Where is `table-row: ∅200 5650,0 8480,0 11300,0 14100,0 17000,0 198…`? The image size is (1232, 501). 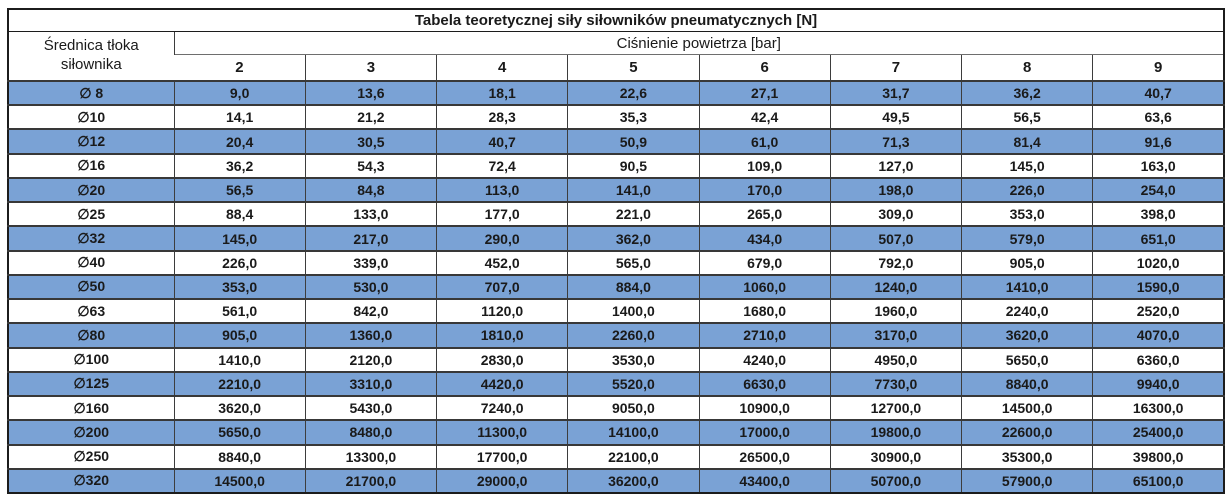
table-row: ∅200 5650,0 8480,0 11300,0 14100,0 17000,0 198… is located at coordinates (616, 432).